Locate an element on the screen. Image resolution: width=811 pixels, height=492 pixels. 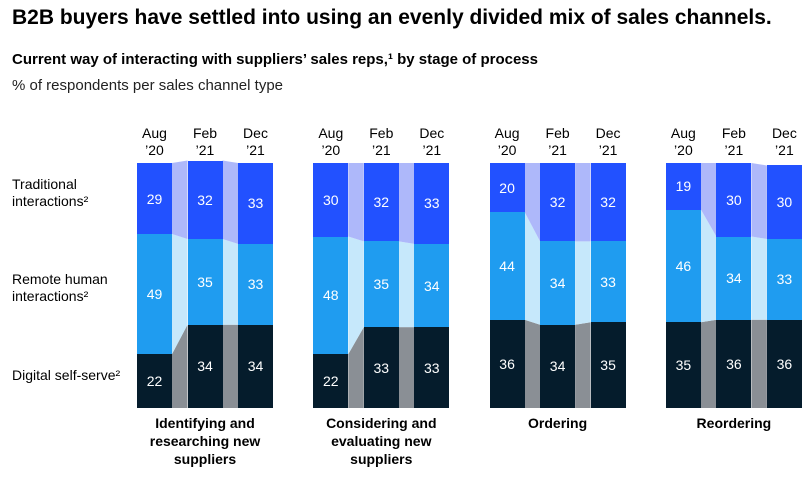
value-label: 22 is located at coordinates (154, 381).